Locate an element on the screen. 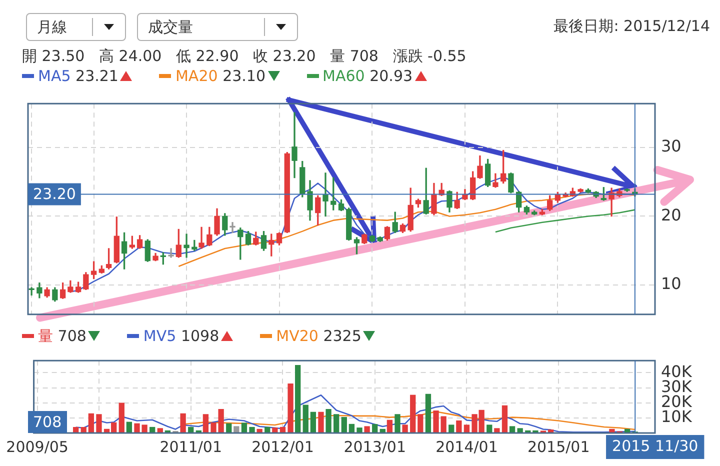  legend-label: MV20 is located at coordinates (297, 336).